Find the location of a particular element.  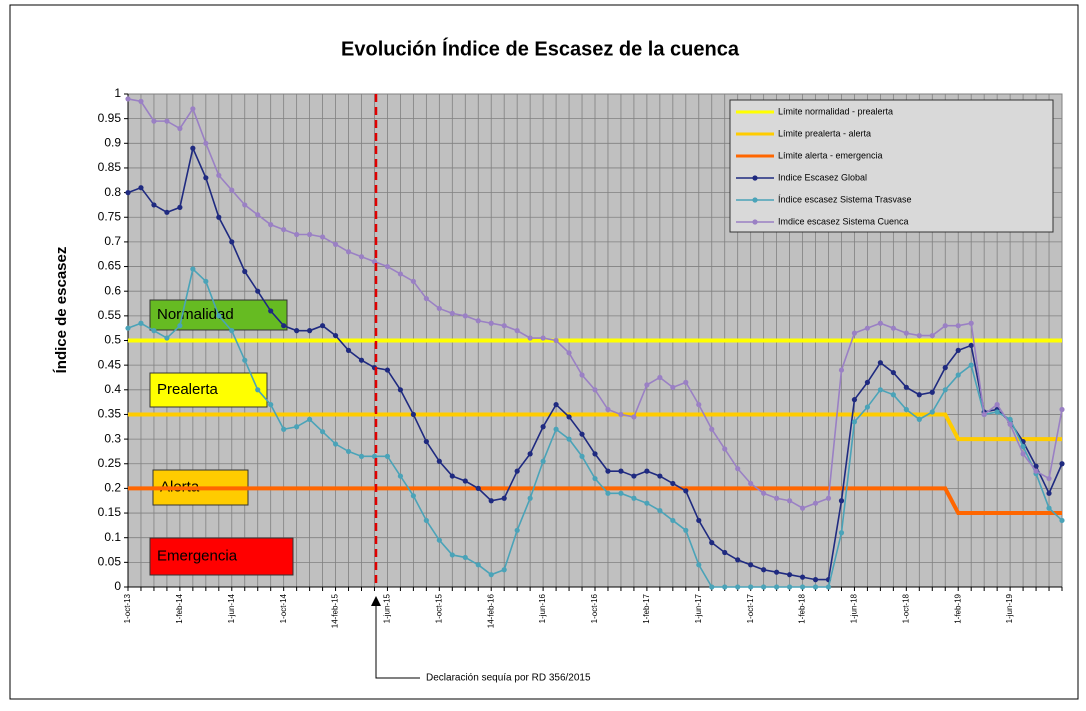

x-tick-label: 1-oct-15 is located at coordinates (438, 608).